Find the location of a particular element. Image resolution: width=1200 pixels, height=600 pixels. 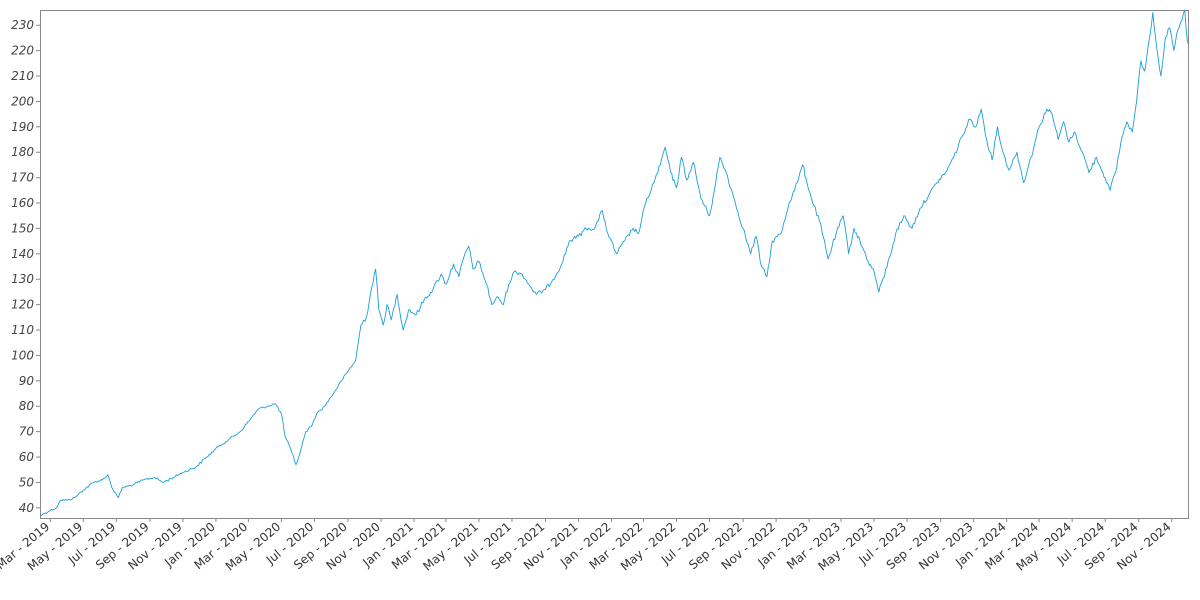

y-tick-label: 210 is located at coordinates (22, 76).